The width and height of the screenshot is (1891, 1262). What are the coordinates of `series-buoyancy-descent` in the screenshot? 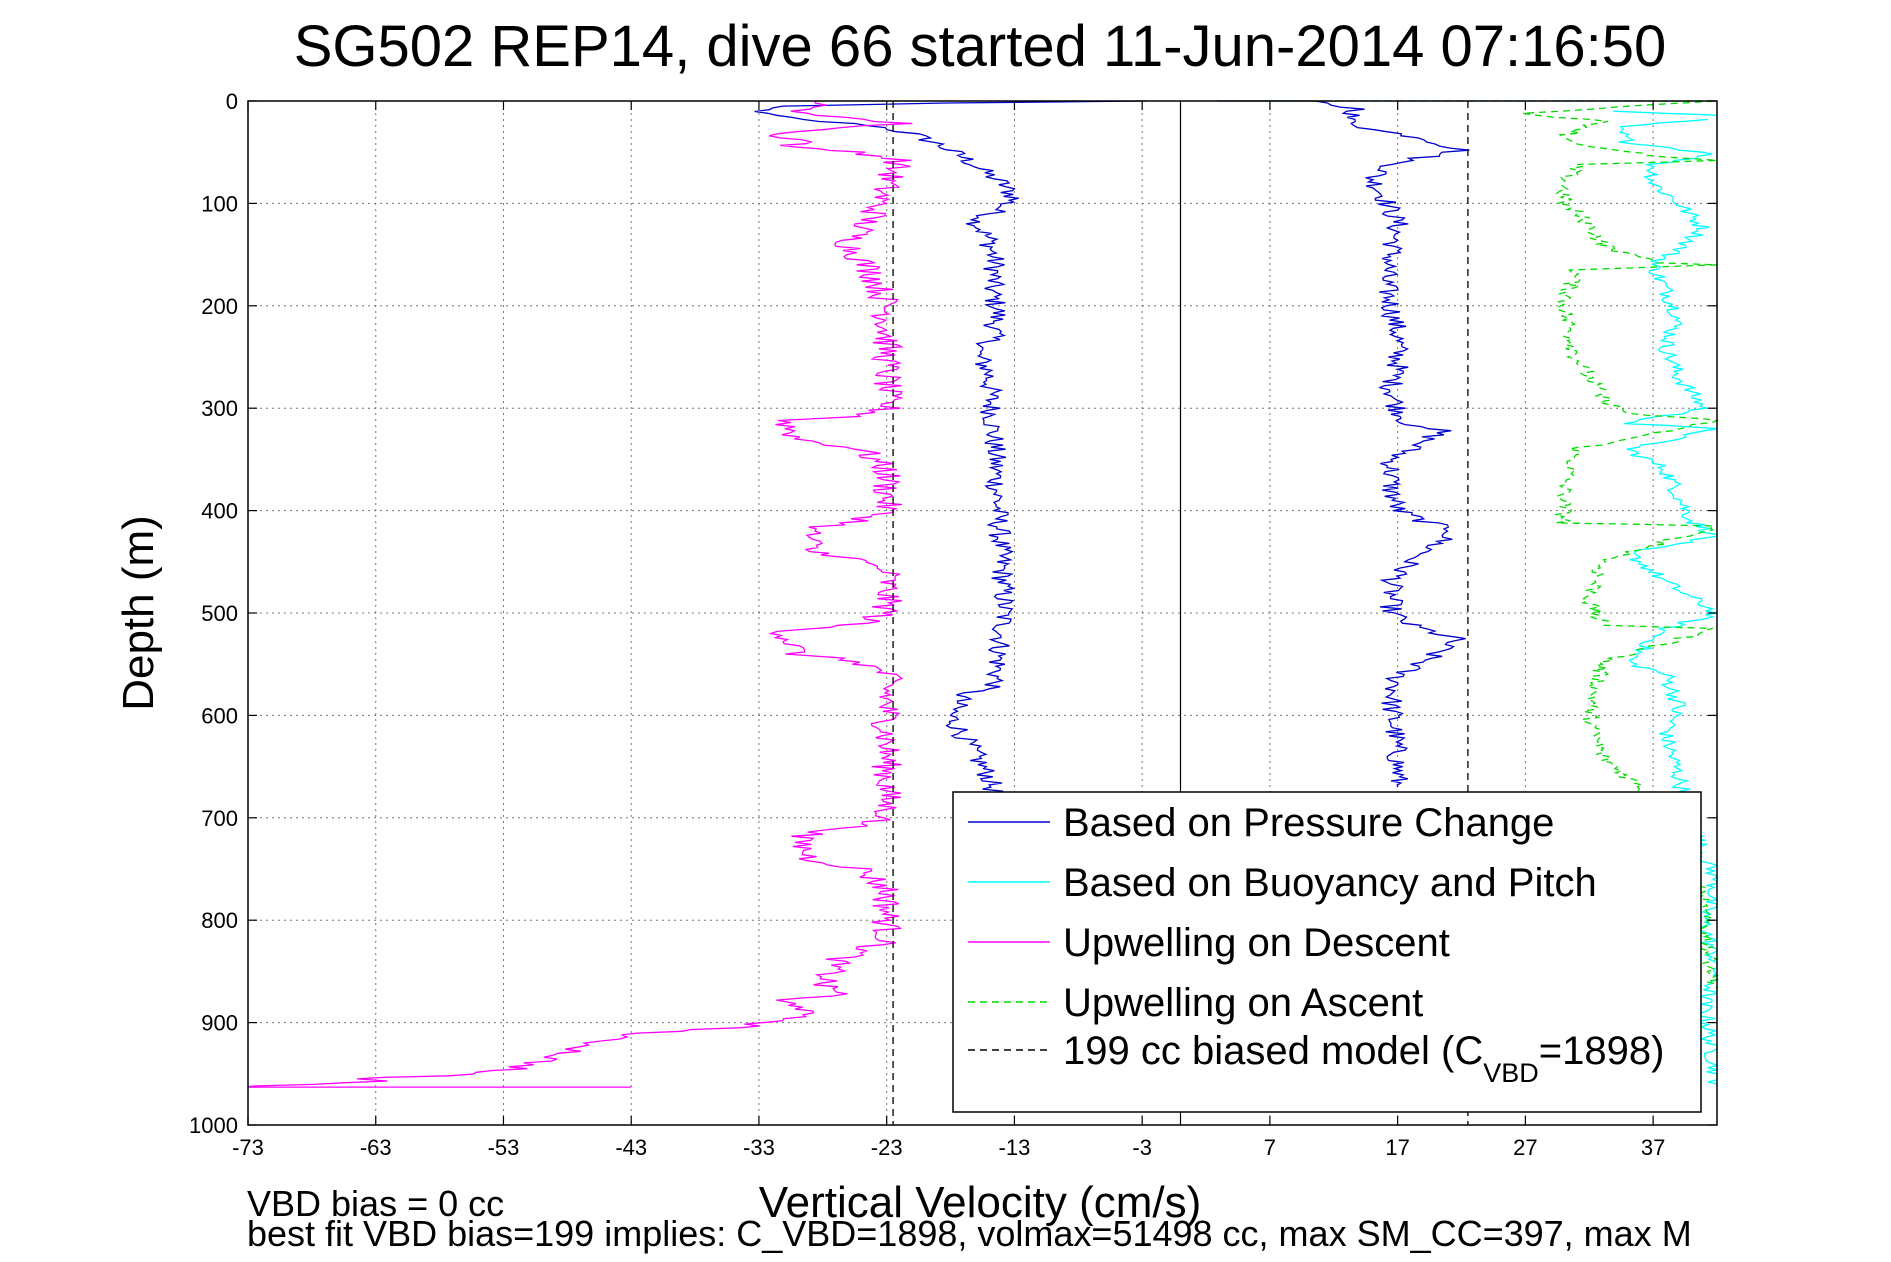 It's located at (1665, 113).